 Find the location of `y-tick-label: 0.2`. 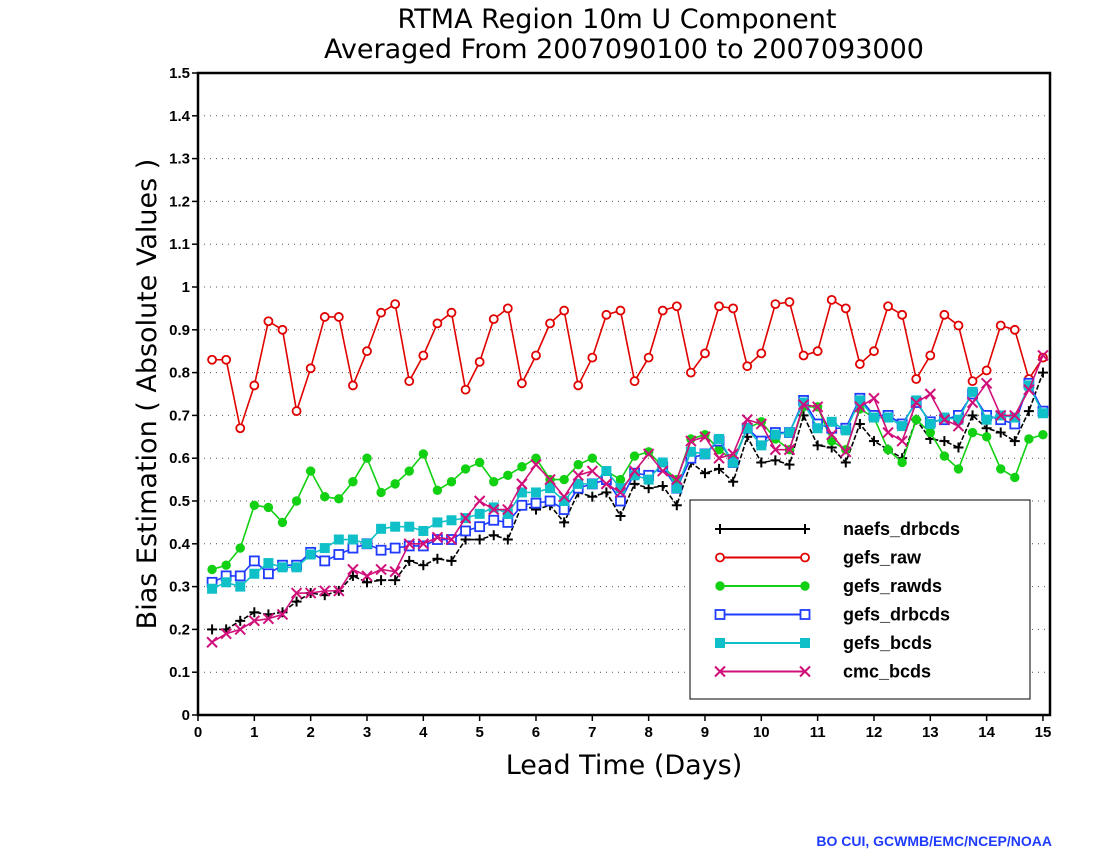

y-tick-label: 0.2 is located at coordinates (179, 629).